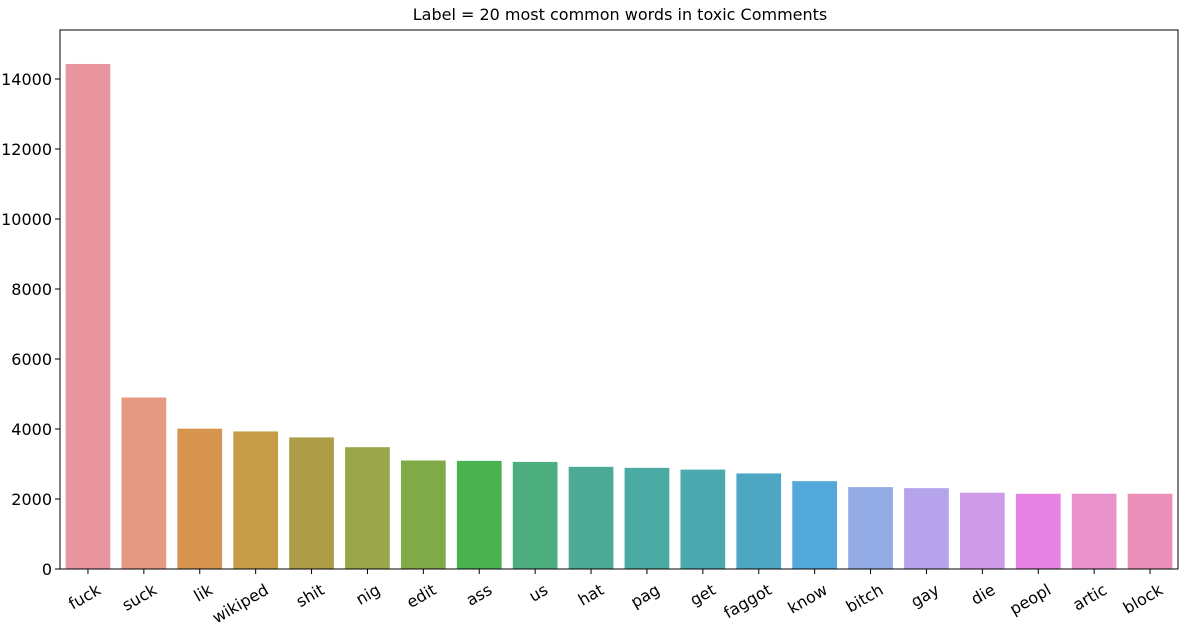 This screenshot has width=1184, height=624. I want to click on y-axis: 0 2000 4000 6000 8000 10000 12000 14000, so click(30, 324).